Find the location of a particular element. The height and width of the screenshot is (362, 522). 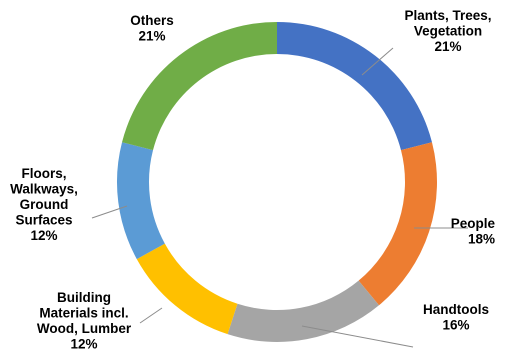

data-label-category: Floors, is located at coordinates (43, 173).